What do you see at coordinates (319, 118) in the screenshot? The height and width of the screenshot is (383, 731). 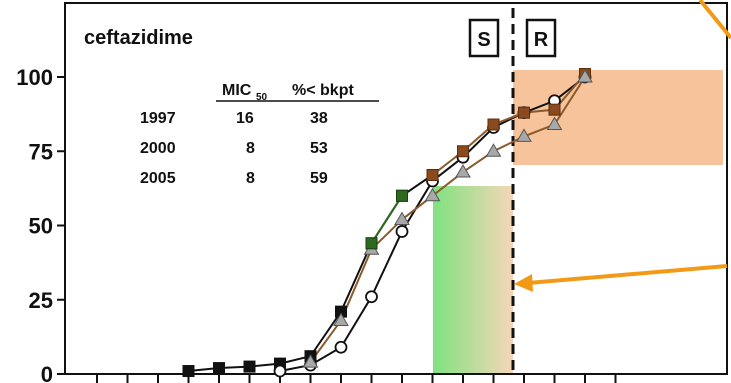 I see `table-row-1997-pct: 38` at bounding box center [319, 118].